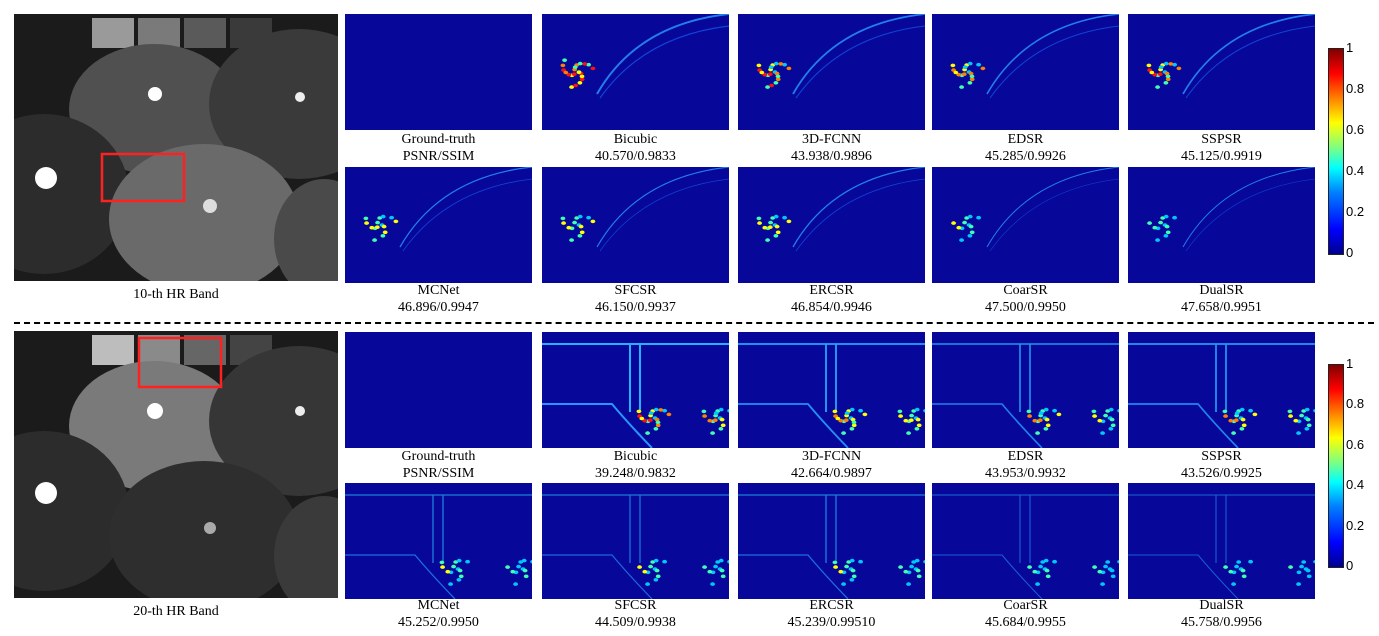 The image size is (1379, 636). Describe the element at coordinates (1350, 47) in the screenshot. I see `colorbar-tick-0-0: 1` at that location.